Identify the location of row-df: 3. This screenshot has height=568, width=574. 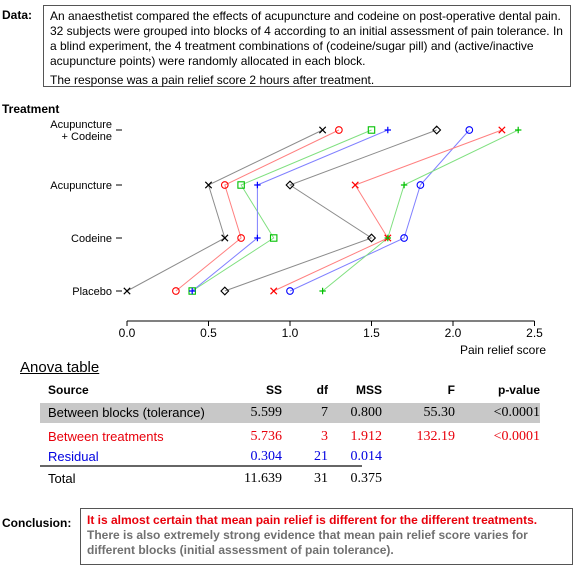
(324, 436).